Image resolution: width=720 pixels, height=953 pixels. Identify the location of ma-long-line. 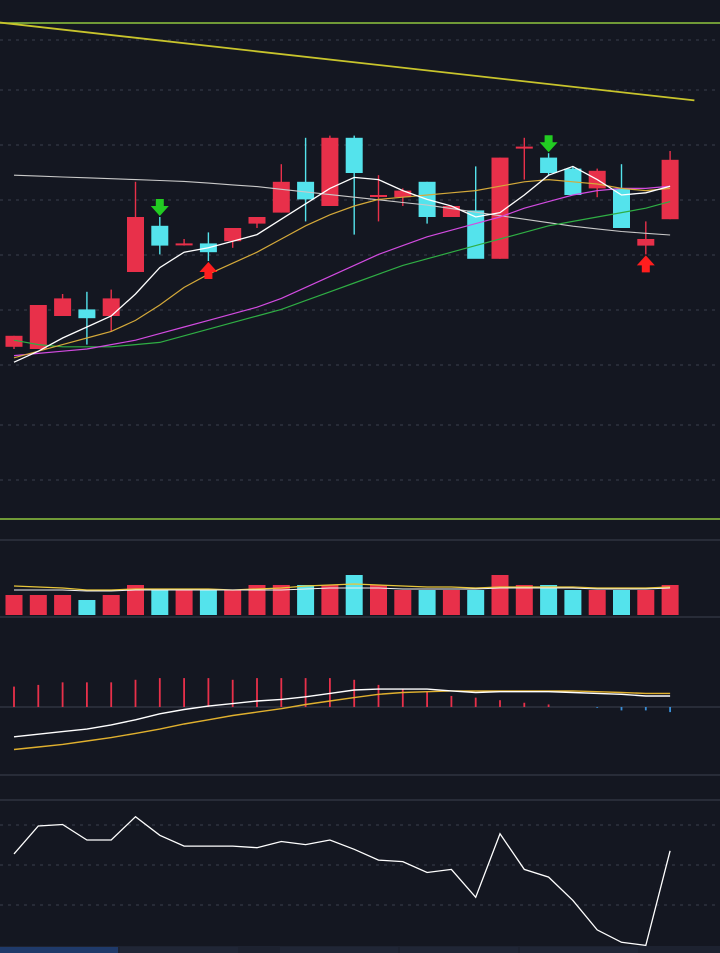
(342, 205).